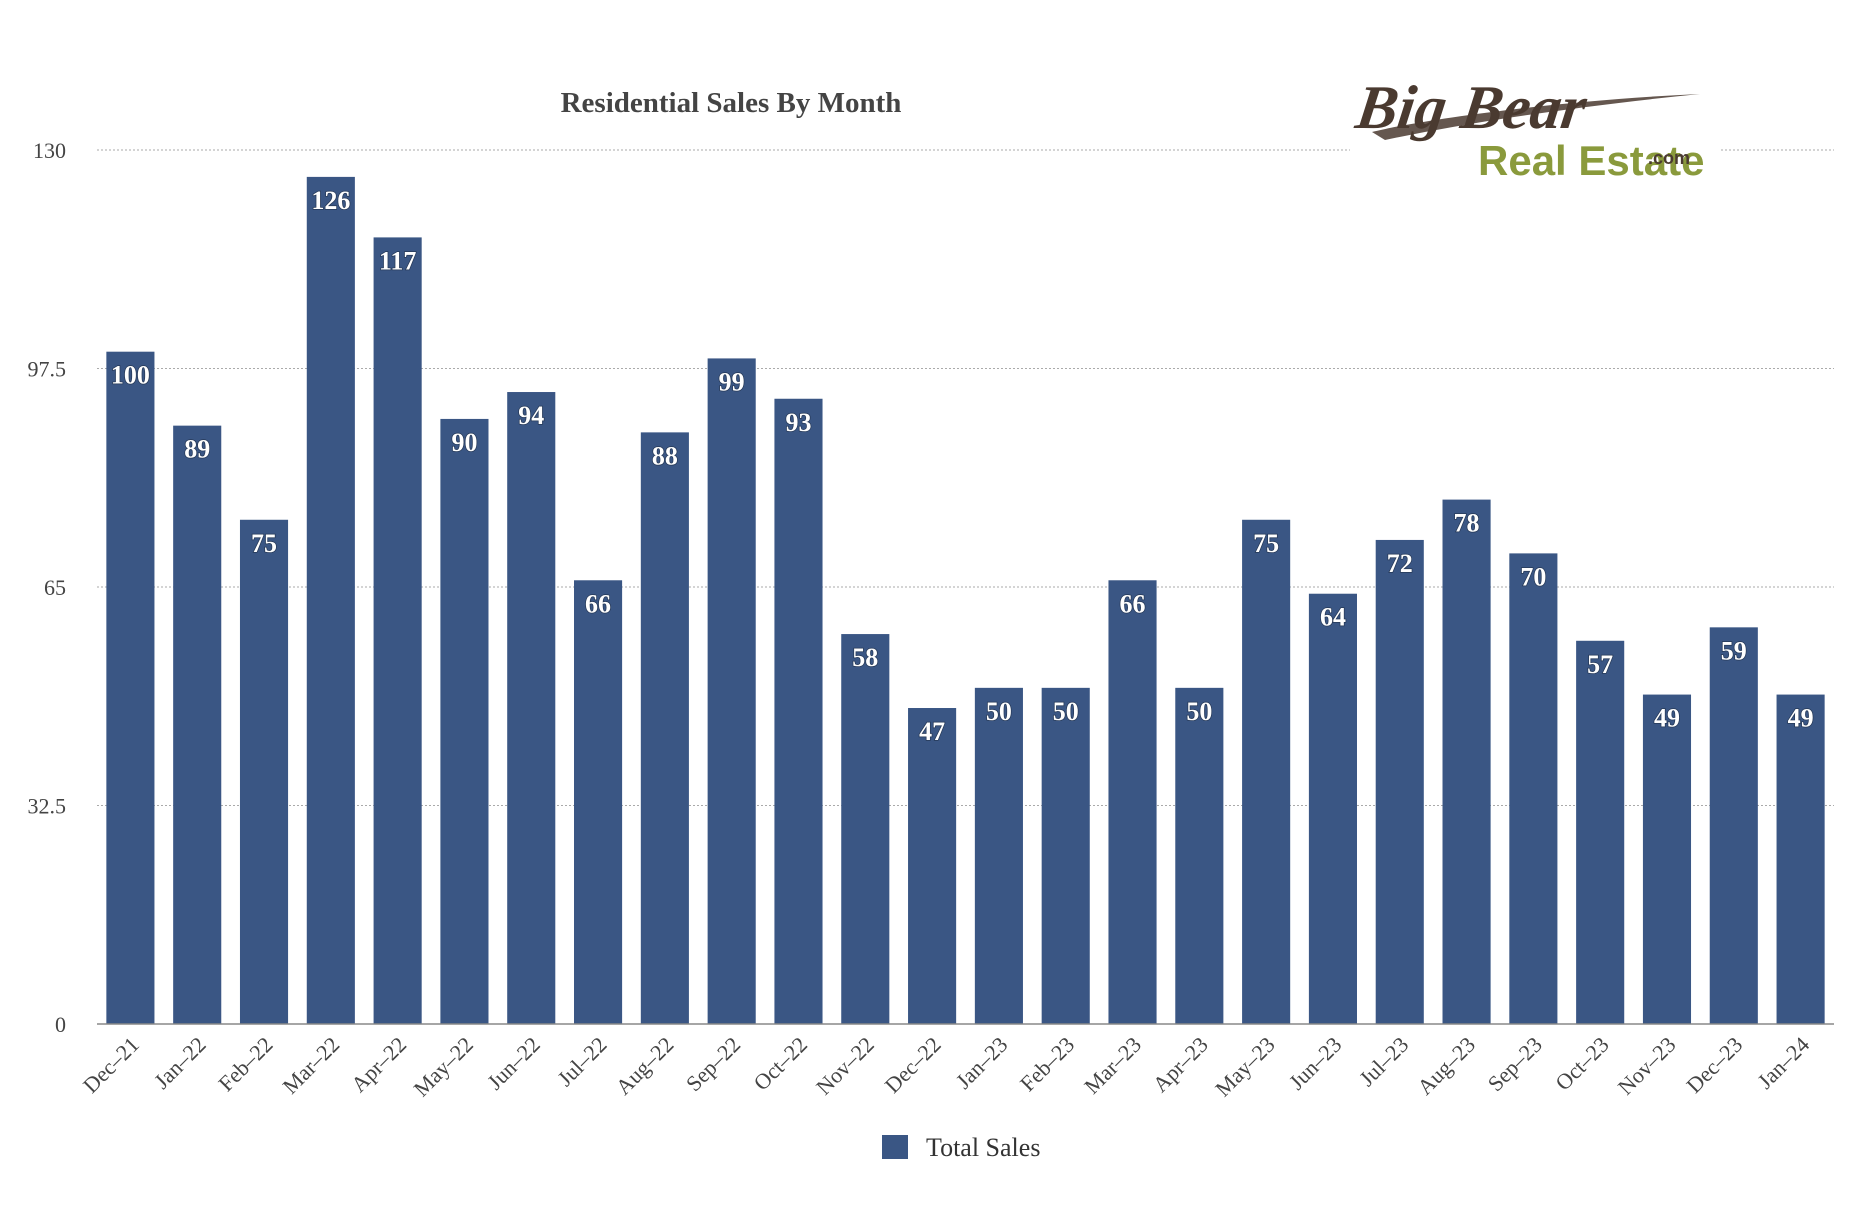  Describe the element at coordinates (865, 657) in the screenshot. I see `data-label: 58` at that location.